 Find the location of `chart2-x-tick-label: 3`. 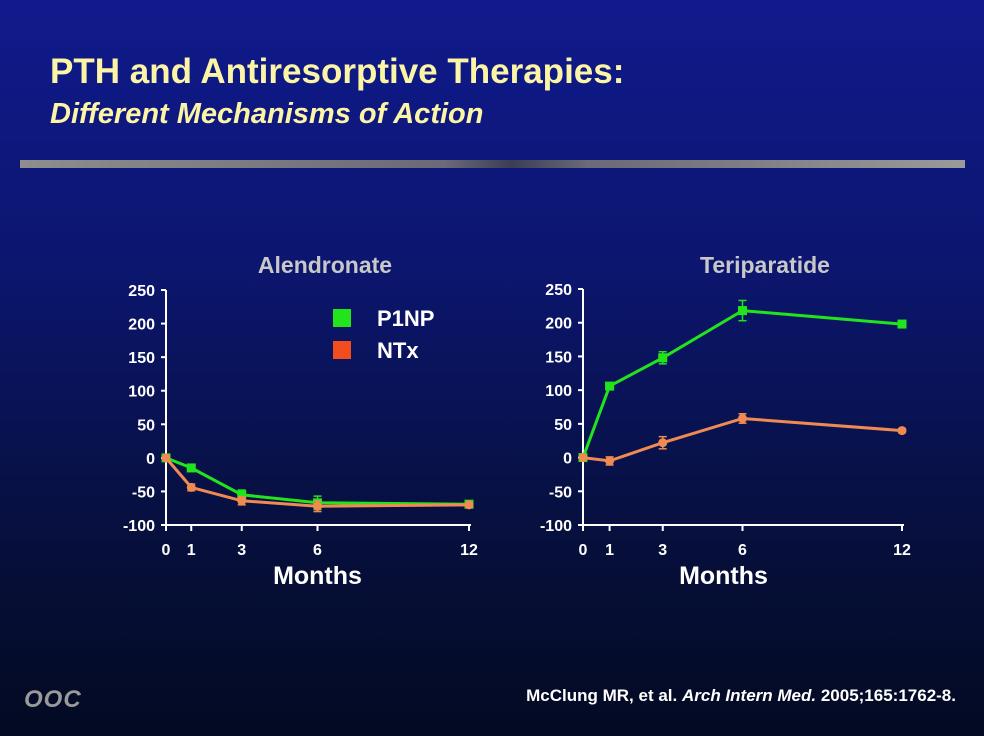

chart2-x-tick-label: 3 is located at coordinates (662, 550).